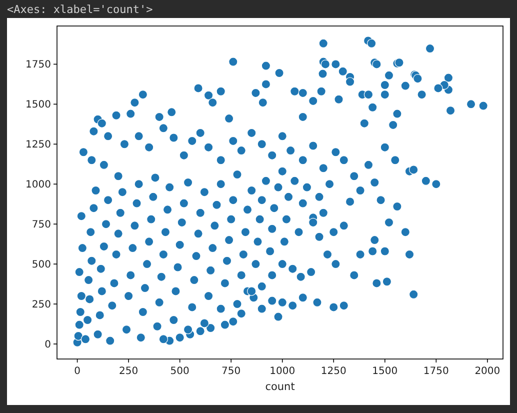  Describe the element at coordinates (38, 65) in the screenshot. I see `y-tick-label: 1750` at that location.